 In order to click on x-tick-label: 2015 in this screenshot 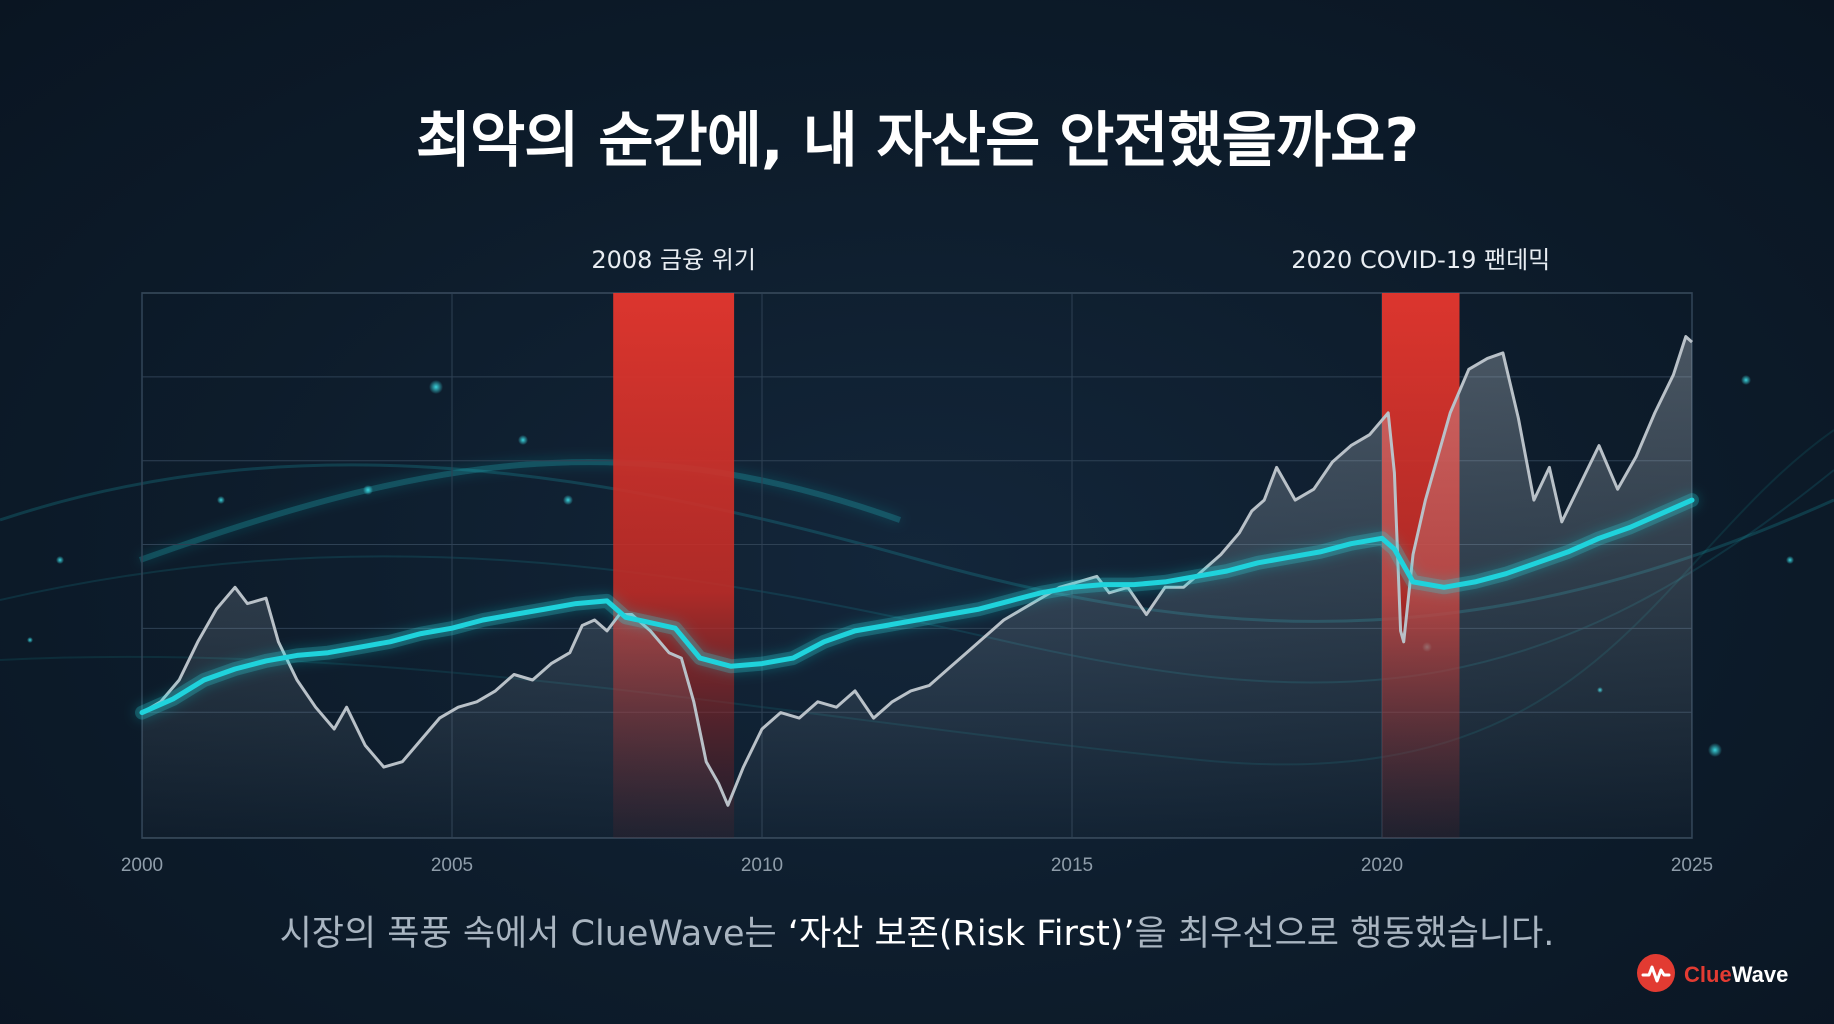, I will do `click(1072, 865)`.